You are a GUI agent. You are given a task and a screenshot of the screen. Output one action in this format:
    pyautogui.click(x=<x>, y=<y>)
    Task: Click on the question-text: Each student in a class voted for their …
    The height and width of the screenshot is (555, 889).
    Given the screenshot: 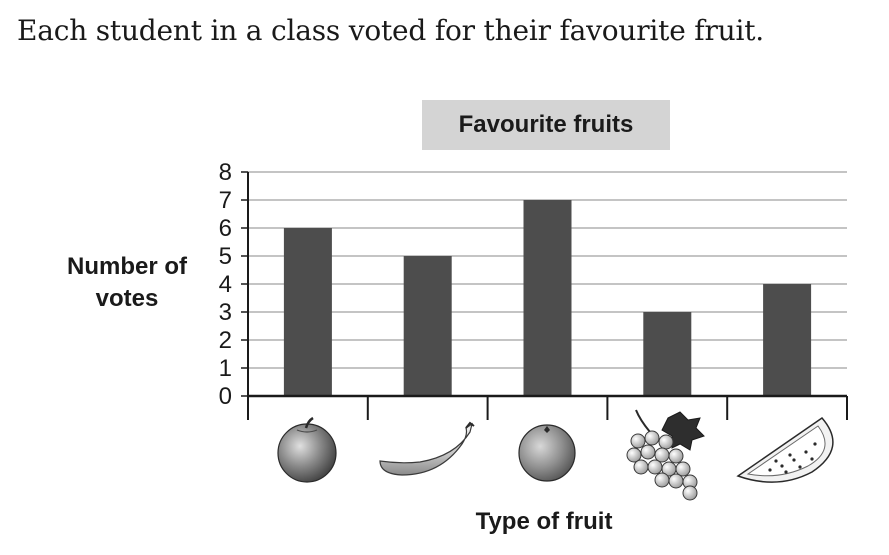 What is the action you would take?
    pyautogui.click(x=390, y=30)
    